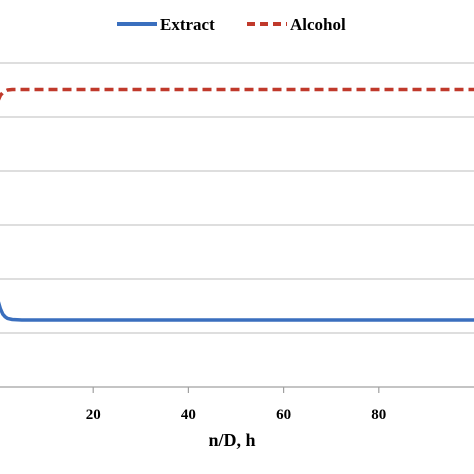 This screenshot has height=474, width=474. I want to click on series-line-extract, so click(237, 311).